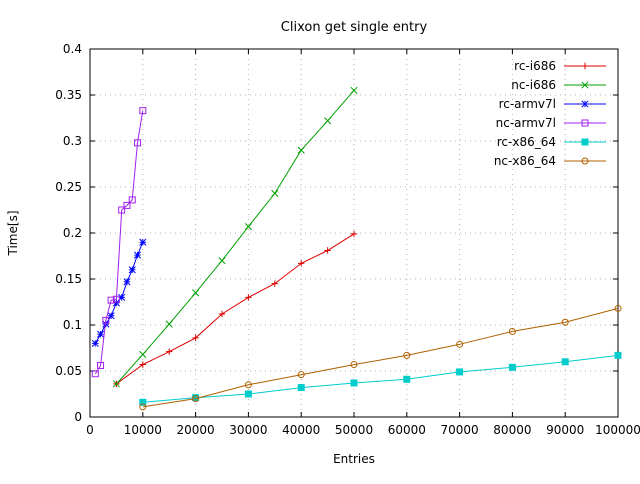 Image resolution: width=640 pixels, height=484 pixels. Describe the element at coordinates (526, 123) in the screenshot. I see `legend-label: nc-armv7l` at that location.